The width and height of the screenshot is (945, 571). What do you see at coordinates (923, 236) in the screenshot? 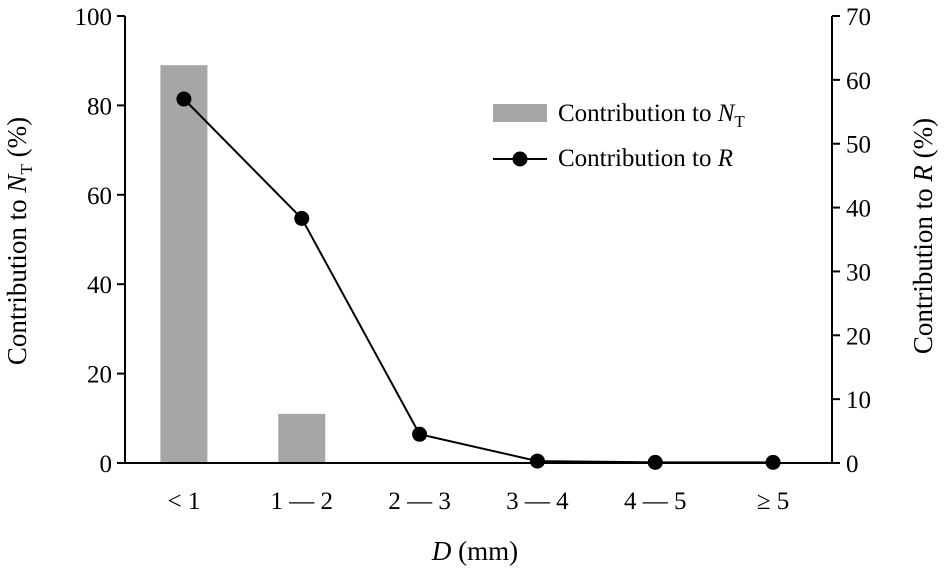
I see `y-axis-right-label: Contribution to R (%)` at bounding box center [923, 236].